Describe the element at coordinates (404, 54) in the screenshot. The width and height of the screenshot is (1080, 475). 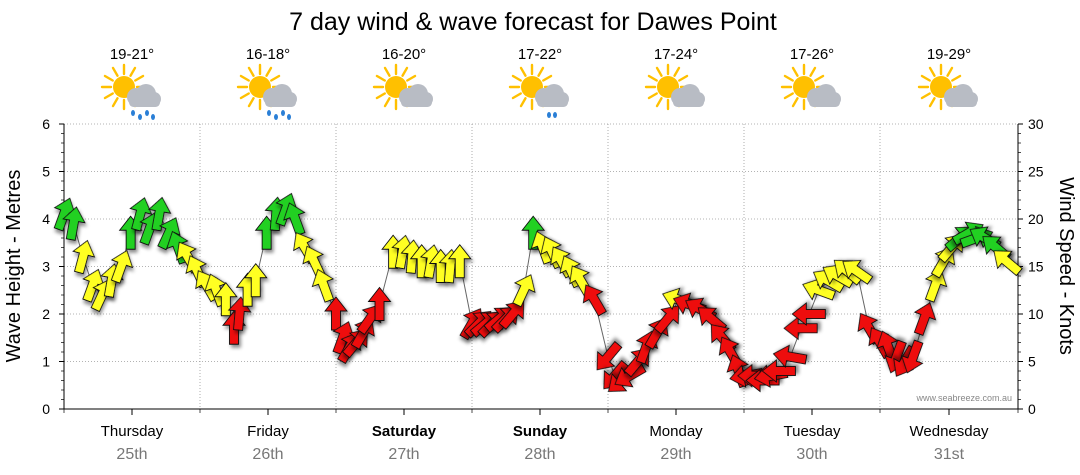
I see `temperature-label: 16-20°` at that location.